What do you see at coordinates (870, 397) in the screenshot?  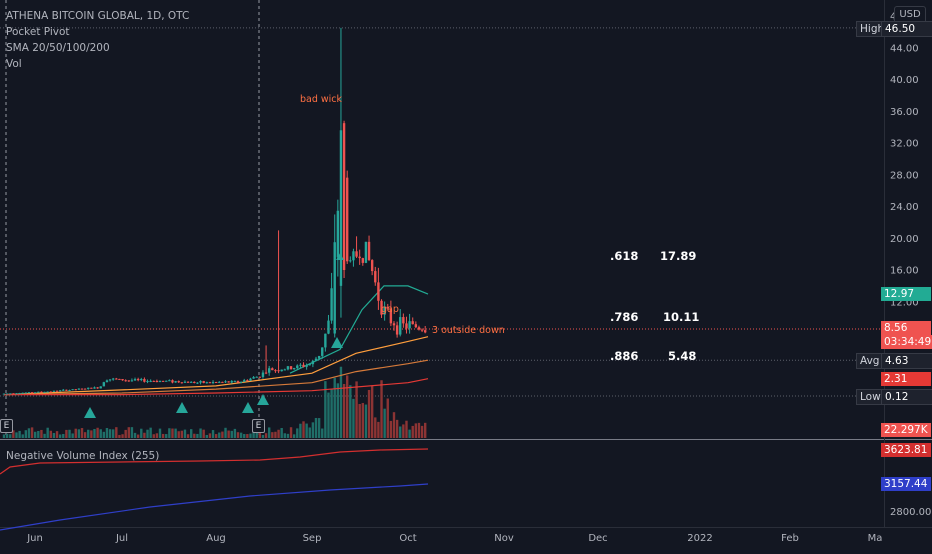 I see `low-label: Low` at bounding box center [870, 397].